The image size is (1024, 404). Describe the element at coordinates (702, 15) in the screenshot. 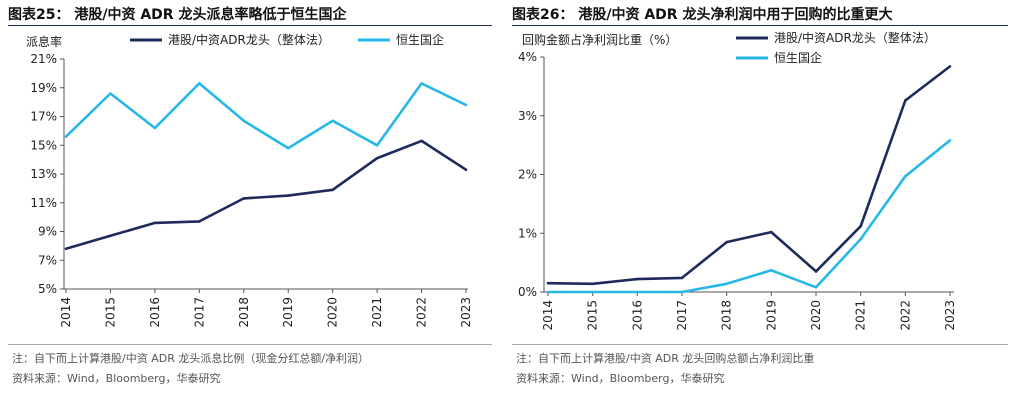

I see `chart-title: 图表26： 港股/中资 ADR 龙头净利润中用于回购的比重更大` at that location.